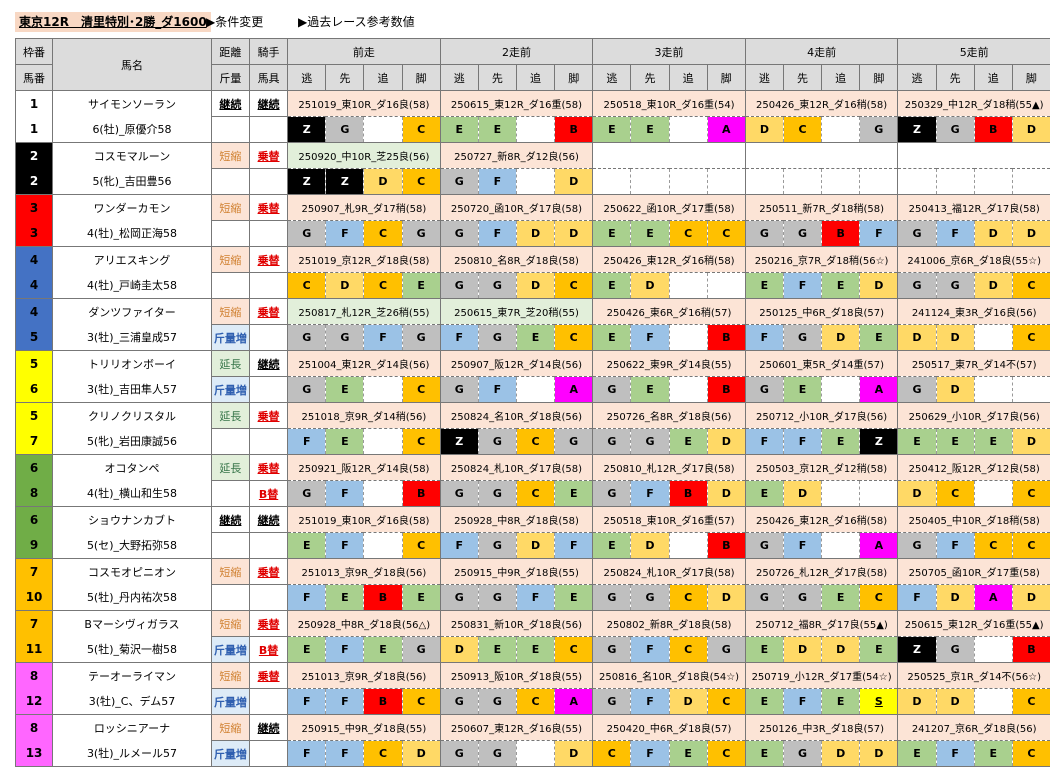 Image resolution: width=1050 pixels, height=767 pixels. Describe the element at coordinates (132, 208) in the screenshot. I see `horse-name: ワンダーカモン` at that location.